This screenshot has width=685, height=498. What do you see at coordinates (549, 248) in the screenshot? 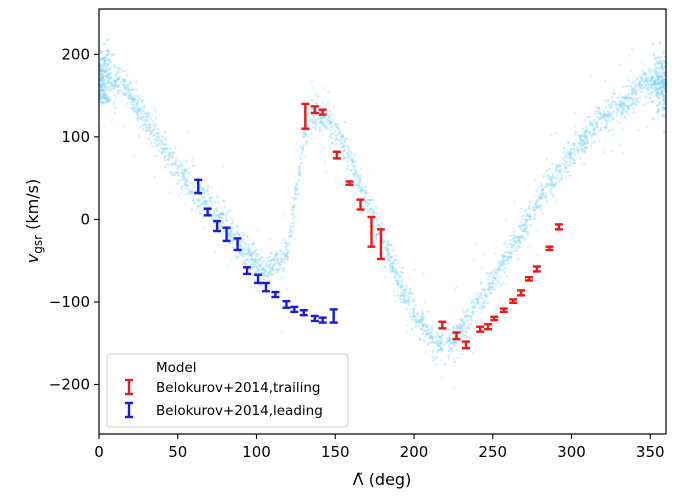
I see `trailing-errorbar` at bounding box center [549, 248].